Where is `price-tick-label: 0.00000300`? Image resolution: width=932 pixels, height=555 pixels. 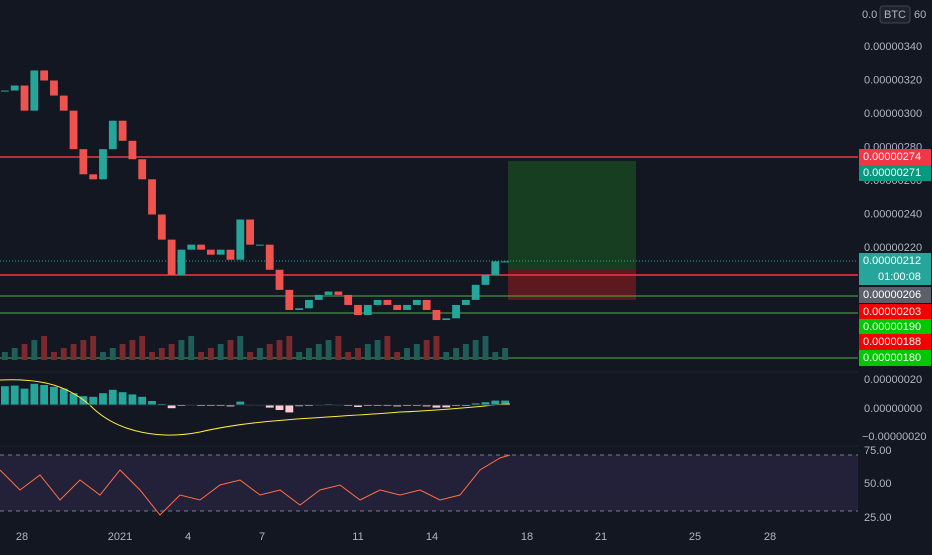
price-tick-label: 0.00000300 is located at coordinates (893, 114).